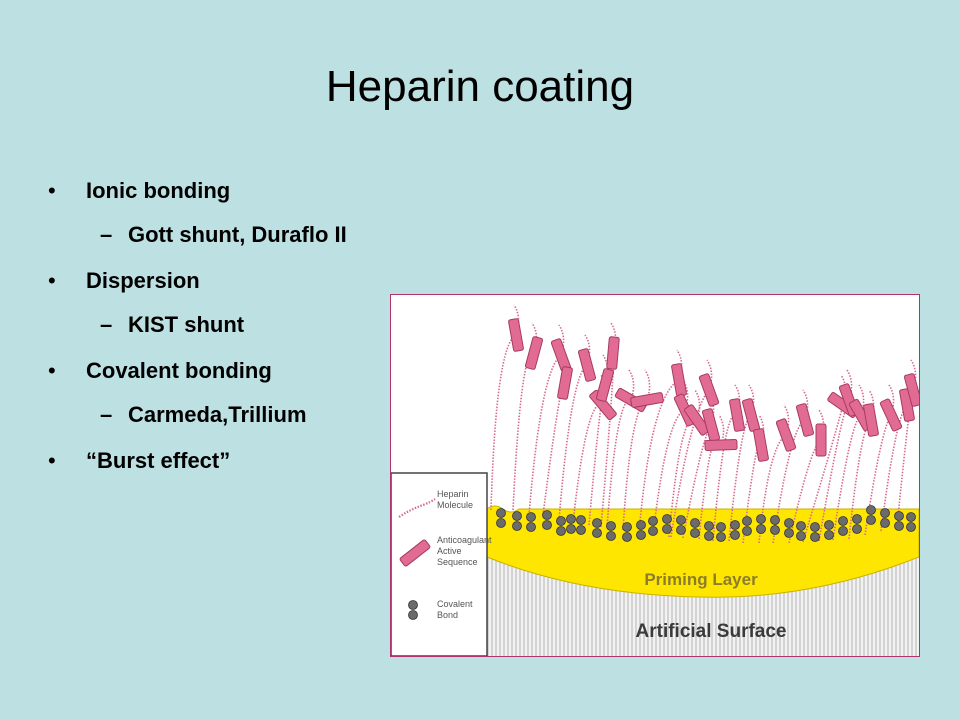 This screenshot has height=720, width=960. I want to click on sub-bullet-gott-shunt: – Gott shunt, Duraflo II, so click(218, 243).